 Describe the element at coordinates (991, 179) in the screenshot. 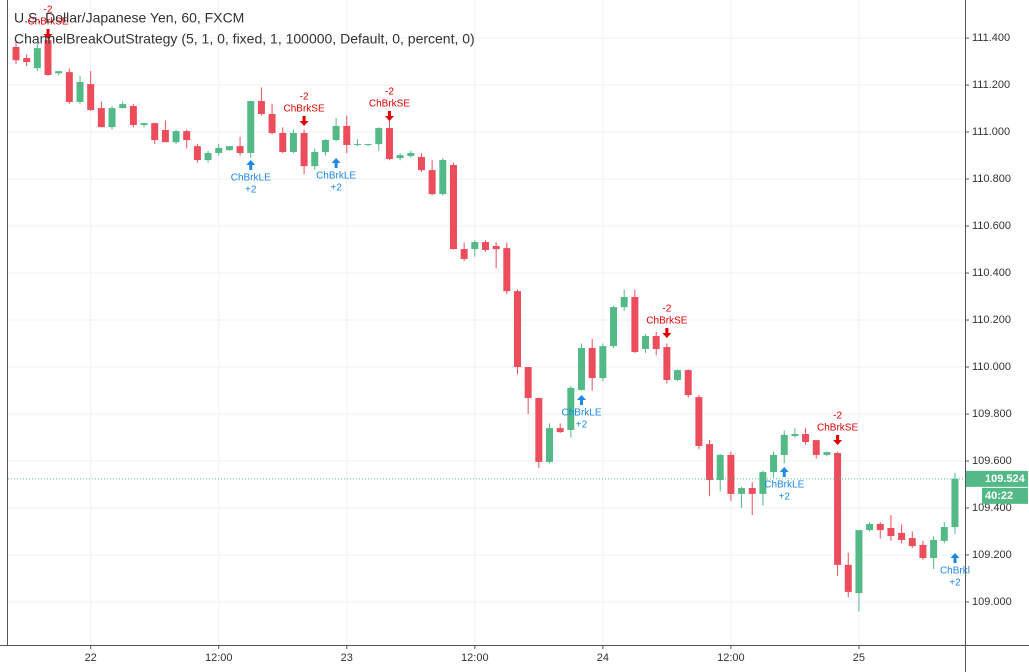

I see `y-tick-label: 110.800` at that location.